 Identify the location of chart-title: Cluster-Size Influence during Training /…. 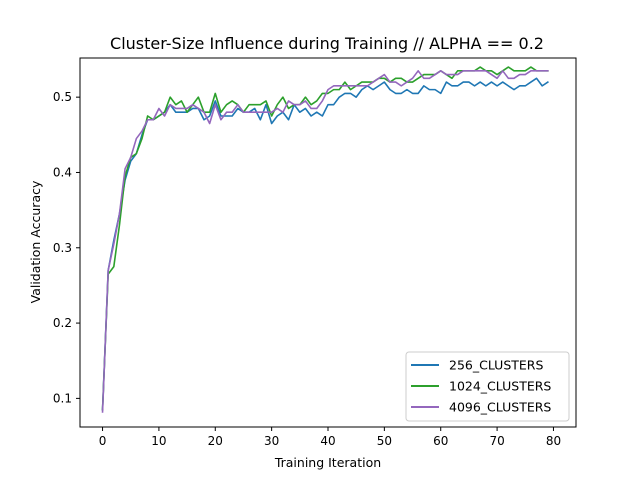
(327, 43).